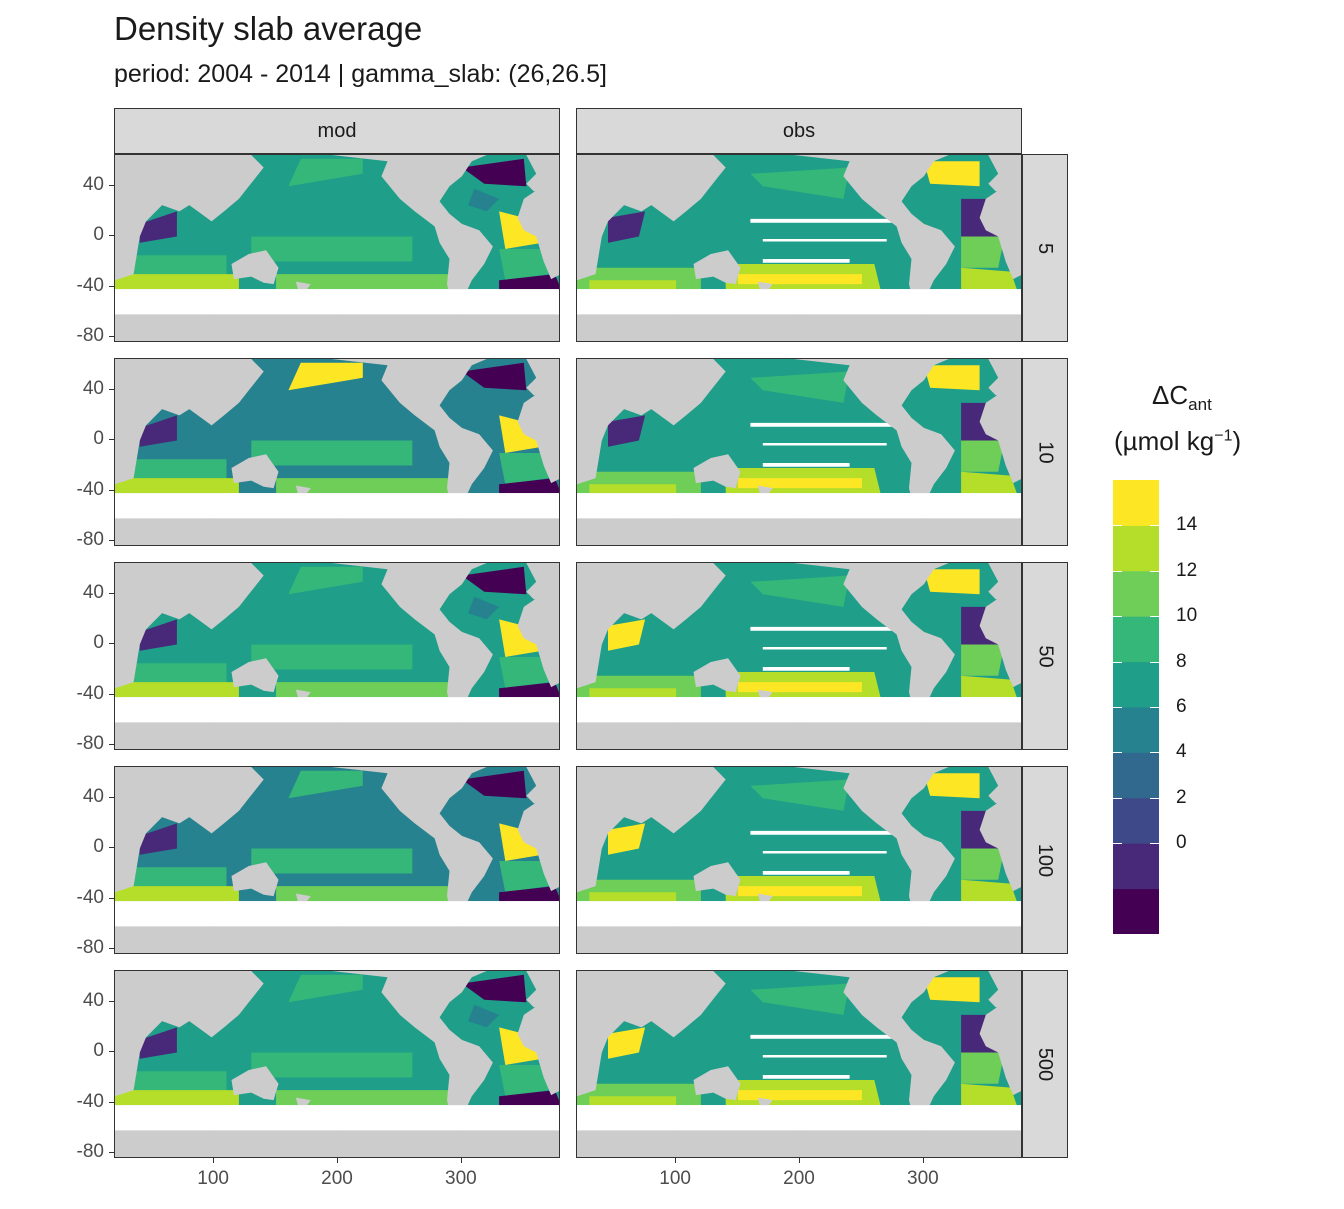 This screenshot has height=1209, width=1344. Describe the element at coordinates (1181, 752) in the screenshot. I see `legend-label: 4` at that location.